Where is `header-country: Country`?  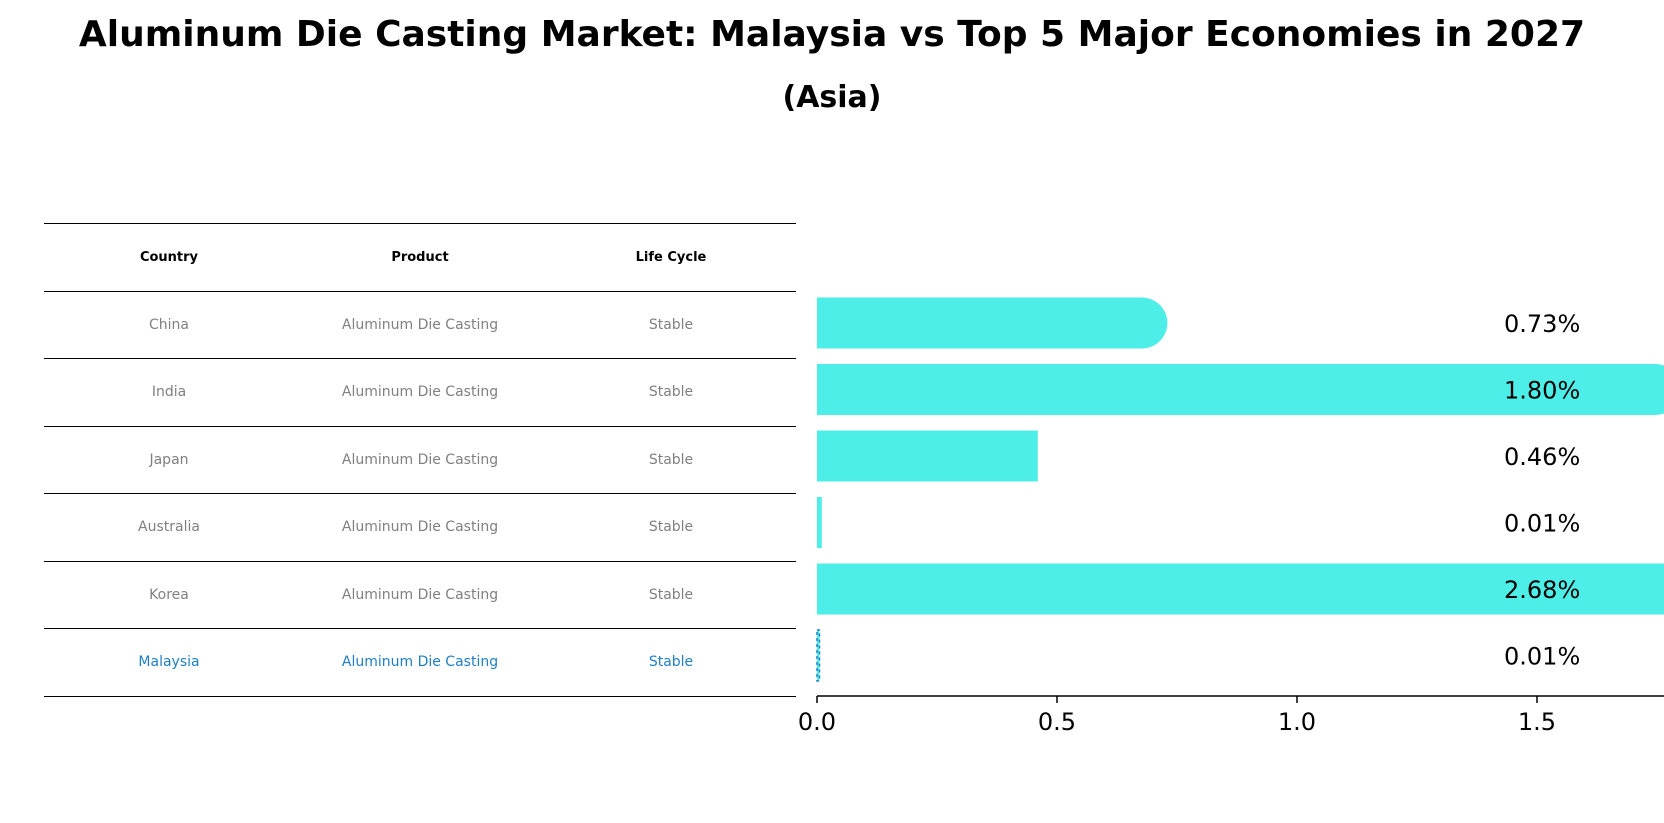 header-country: Country is located at coordinates (169, 257).